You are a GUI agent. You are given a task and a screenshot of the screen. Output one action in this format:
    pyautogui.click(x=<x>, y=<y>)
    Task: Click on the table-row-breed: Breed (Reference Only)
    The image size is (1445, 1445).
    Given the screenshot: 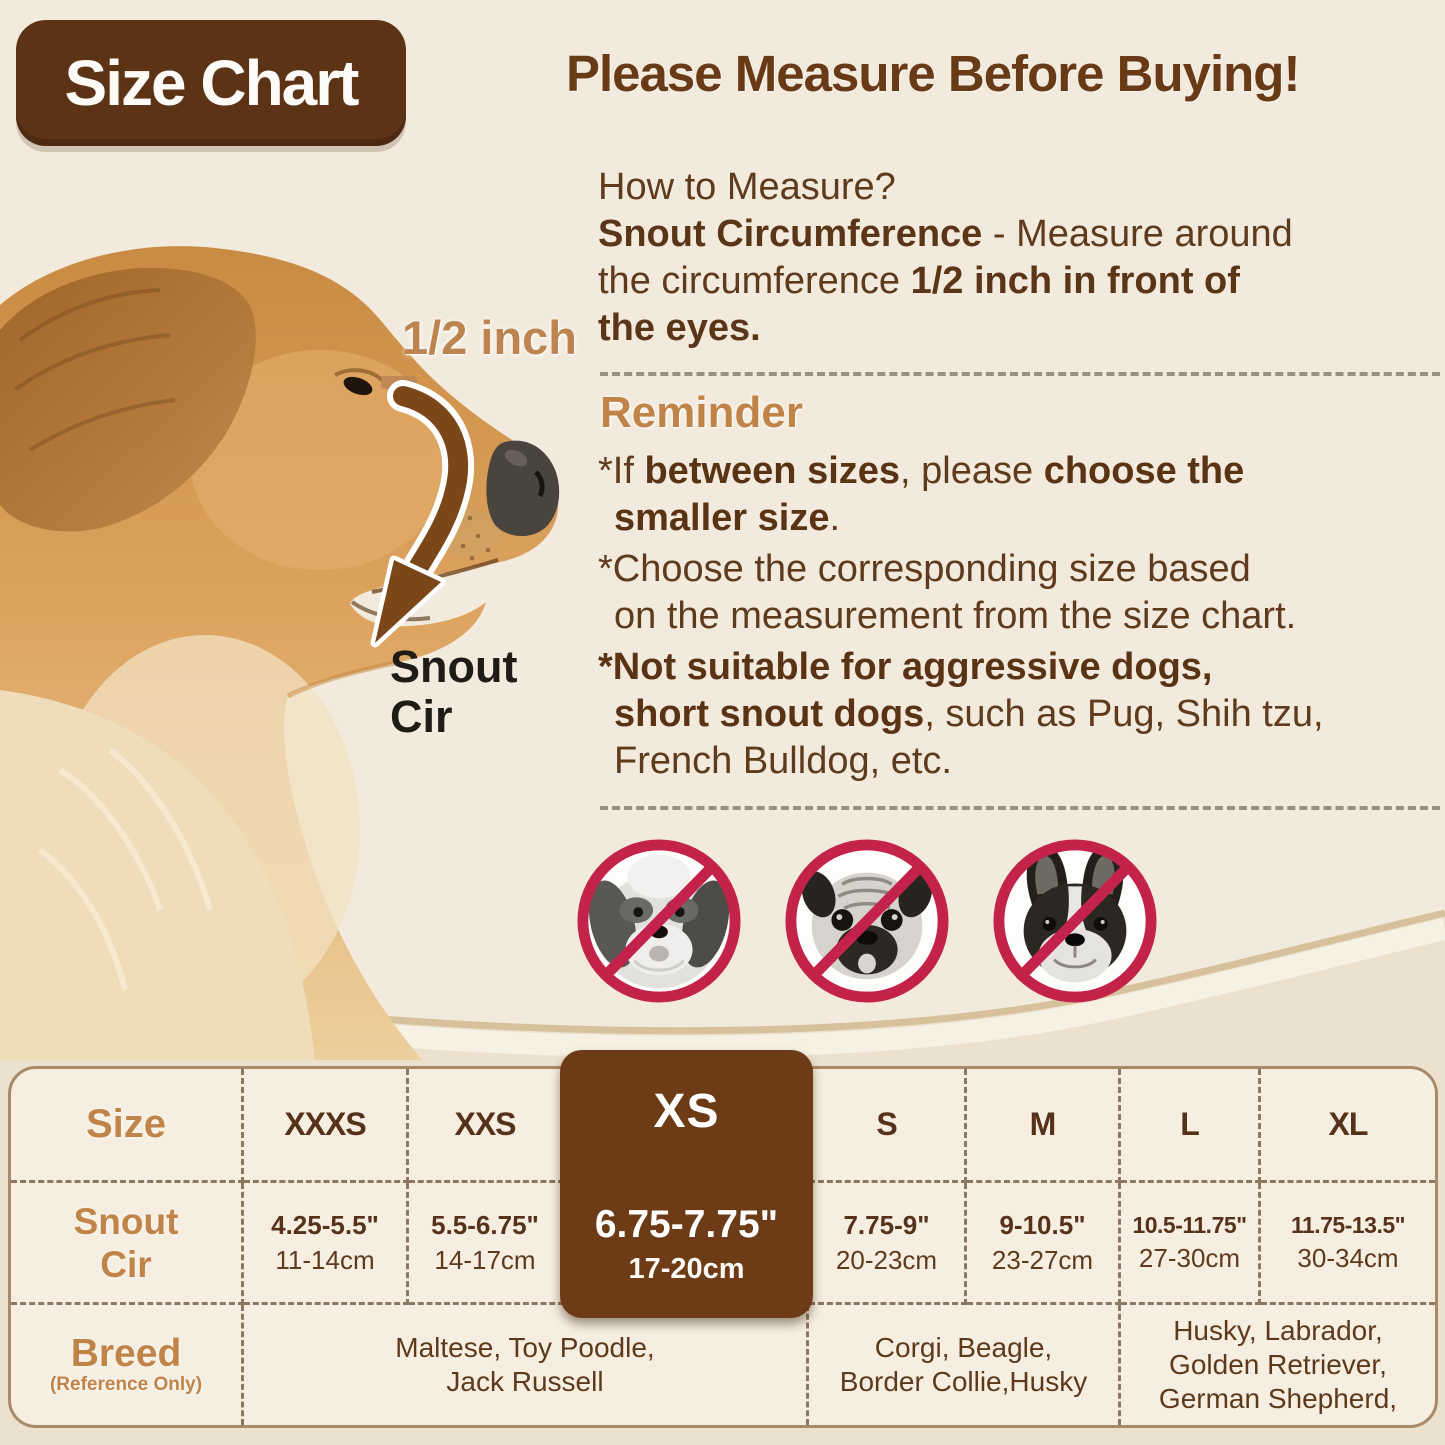 What is the action you would take?
    pyautogui.click(x=127, y=1365)
    